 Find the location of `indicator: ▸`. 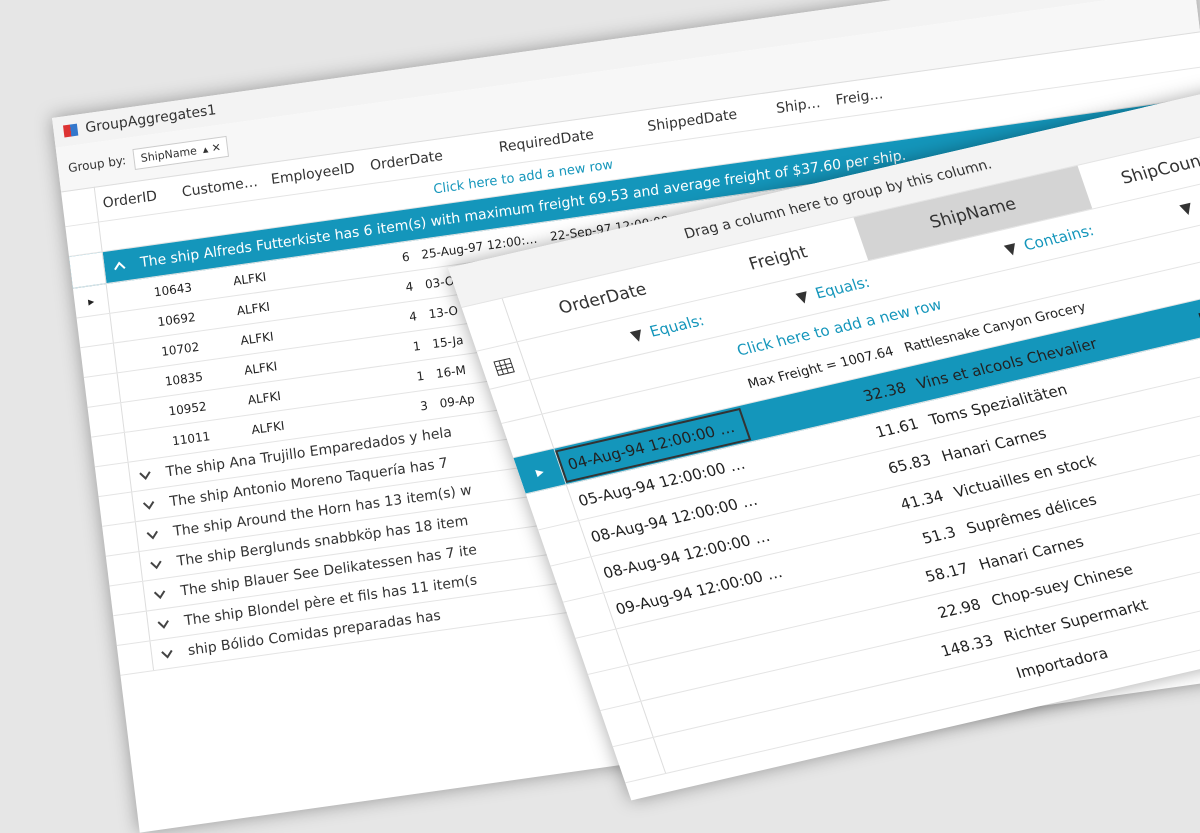

indicator: ▸ is located at coordinates (91, 300).